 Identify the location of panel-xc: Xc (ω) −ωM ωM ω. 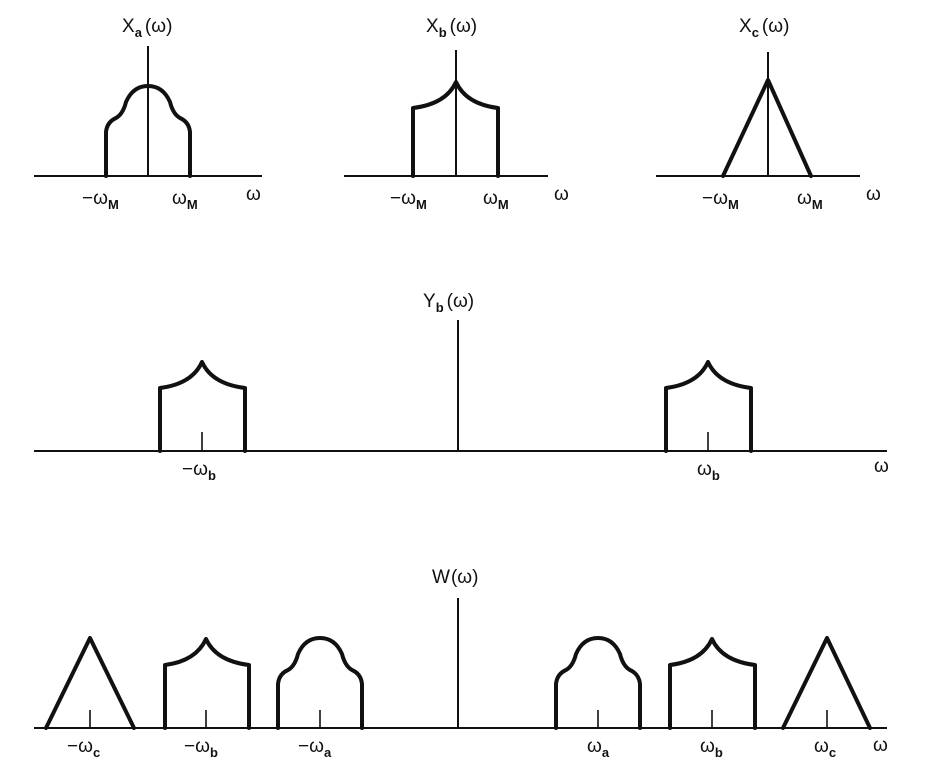
(768, 114).